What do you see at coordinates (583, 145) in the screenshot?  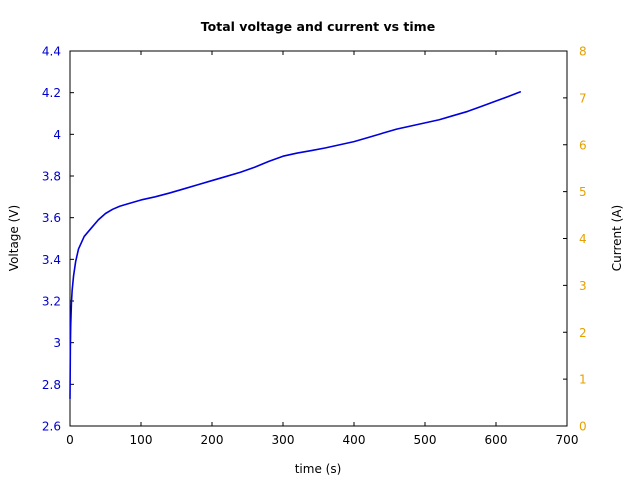 I see `y2-tick-label: 6` at bounding box center [583, 145].